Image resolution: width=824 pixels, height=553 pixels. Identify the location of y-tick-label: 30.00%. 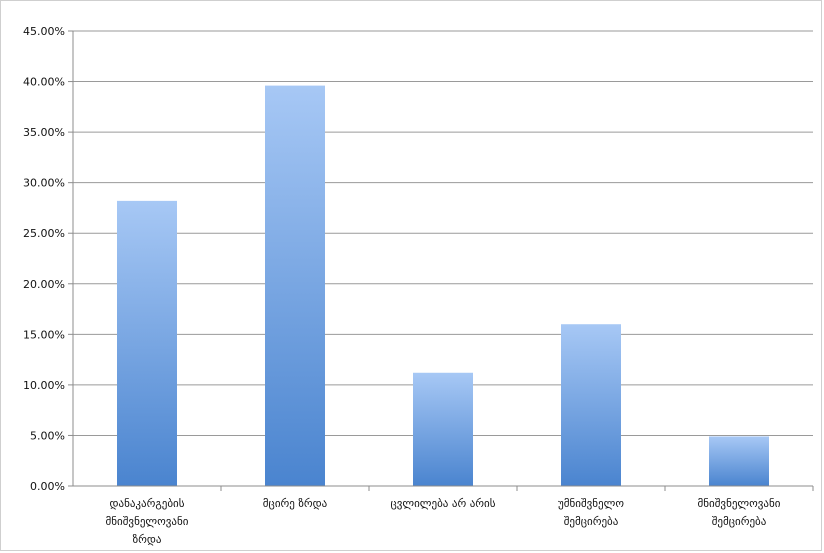
(44, 183).